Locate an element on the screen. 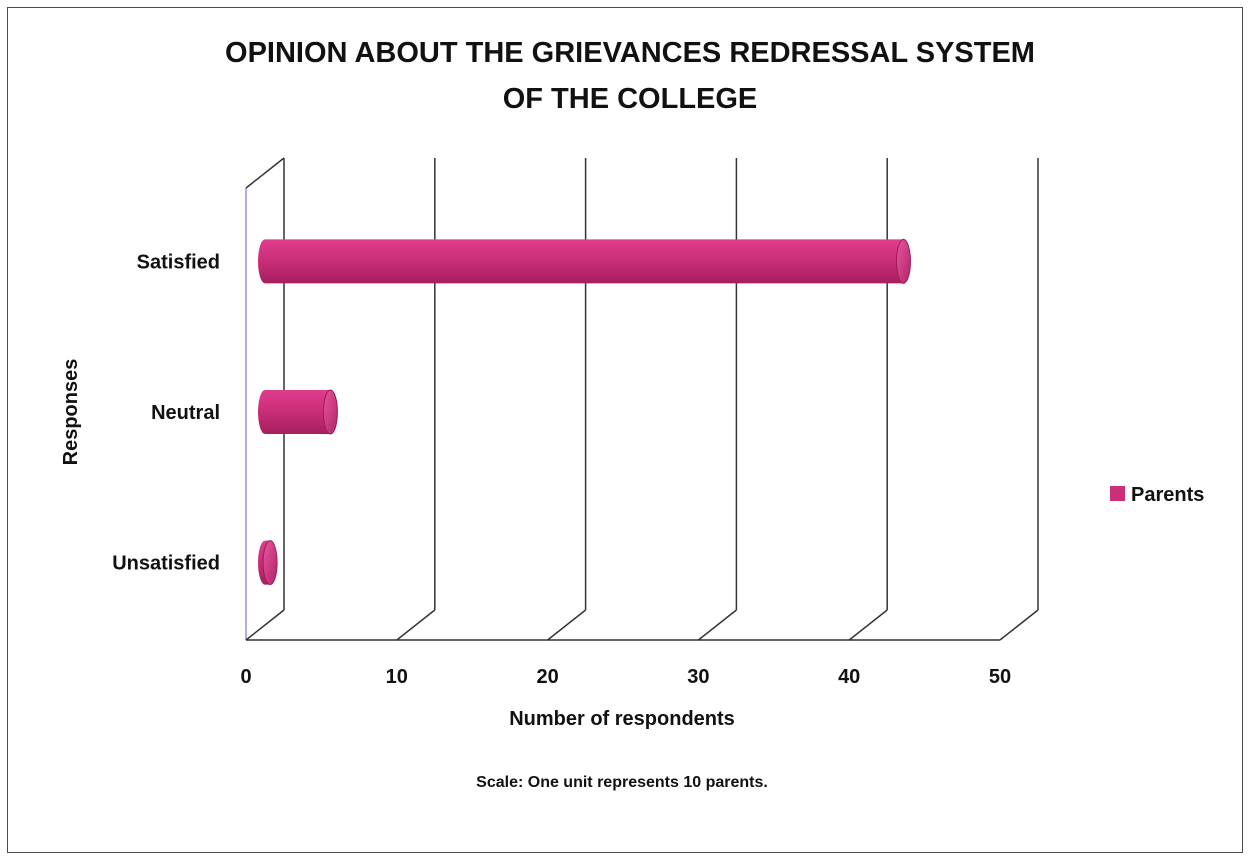 This screenshot has width=1252, height=862. legend-label: Parents is located at coordinates (1167, 495).